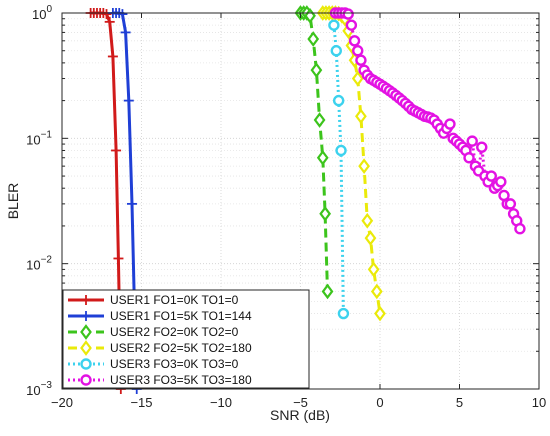 The image size is (550, 436). I want to click on y-tick-label: 10⁰, so click(42, 13).